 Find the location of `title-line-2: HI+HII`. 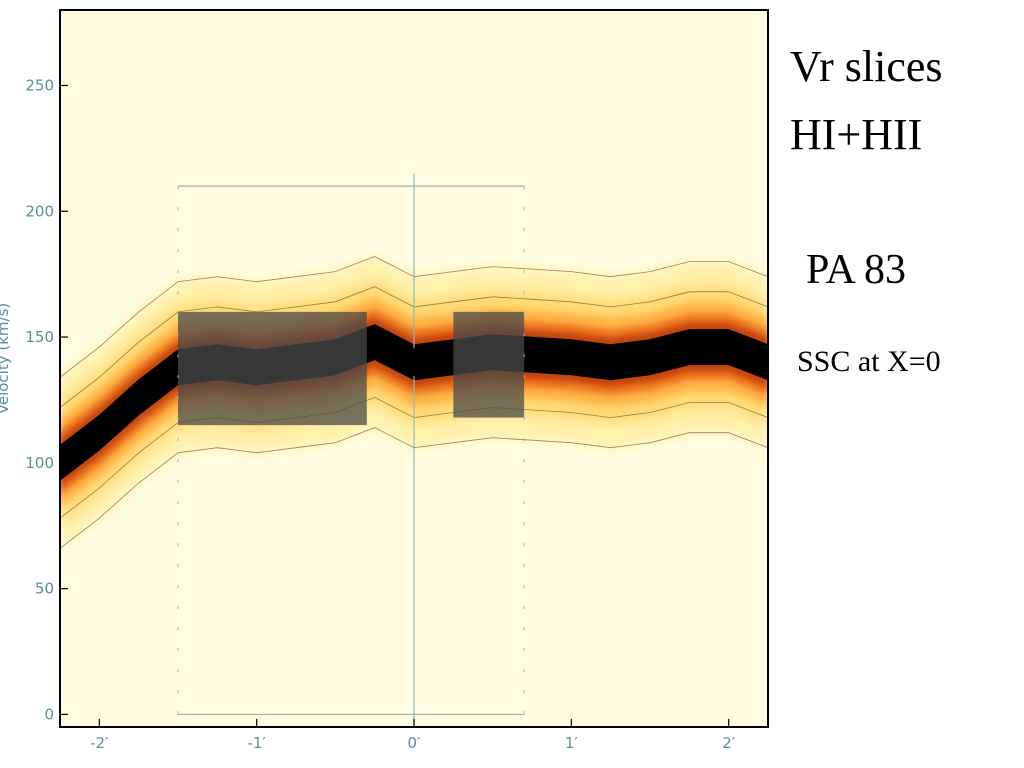

title-line-2: HI+HII is located at coordinates (856, 134).